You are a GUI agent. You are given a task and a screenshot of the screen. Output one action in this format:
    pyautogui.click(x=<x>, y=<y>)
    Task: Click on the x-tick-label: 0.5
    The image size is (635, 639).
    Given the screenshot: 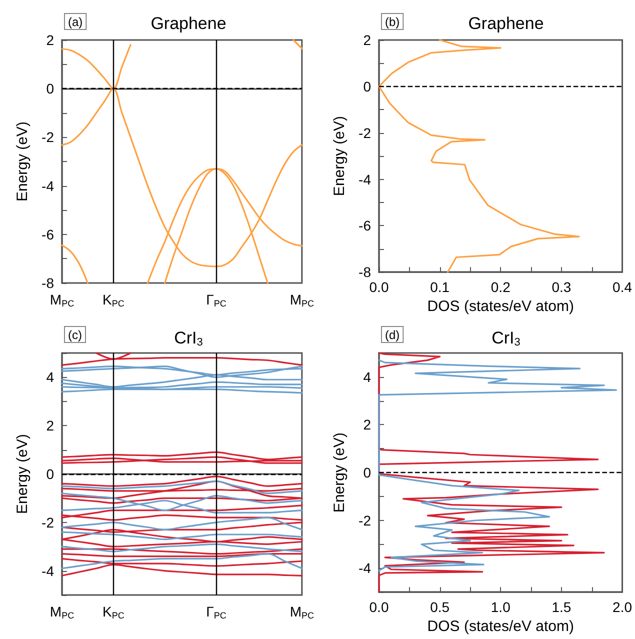 What is the action you would take?
    pyautogui.click(x=440, y=607)
    